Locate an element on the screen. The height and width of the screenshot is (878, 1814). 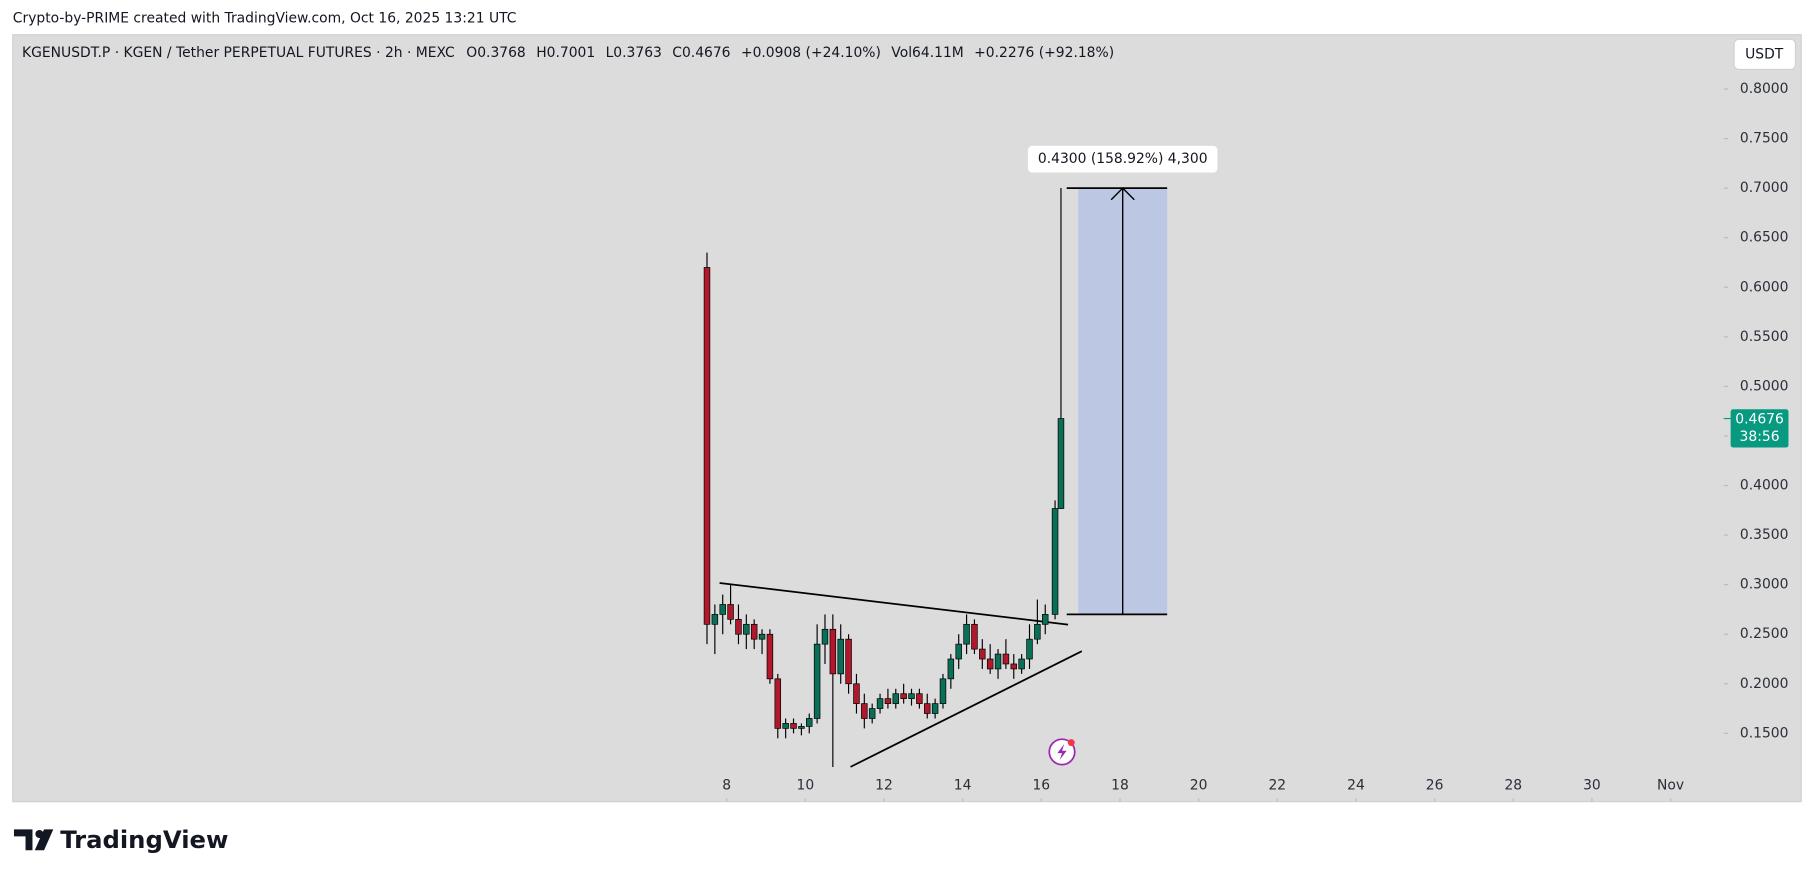
ohlc-value: C0.4676 is located at coordinates (701, 53).